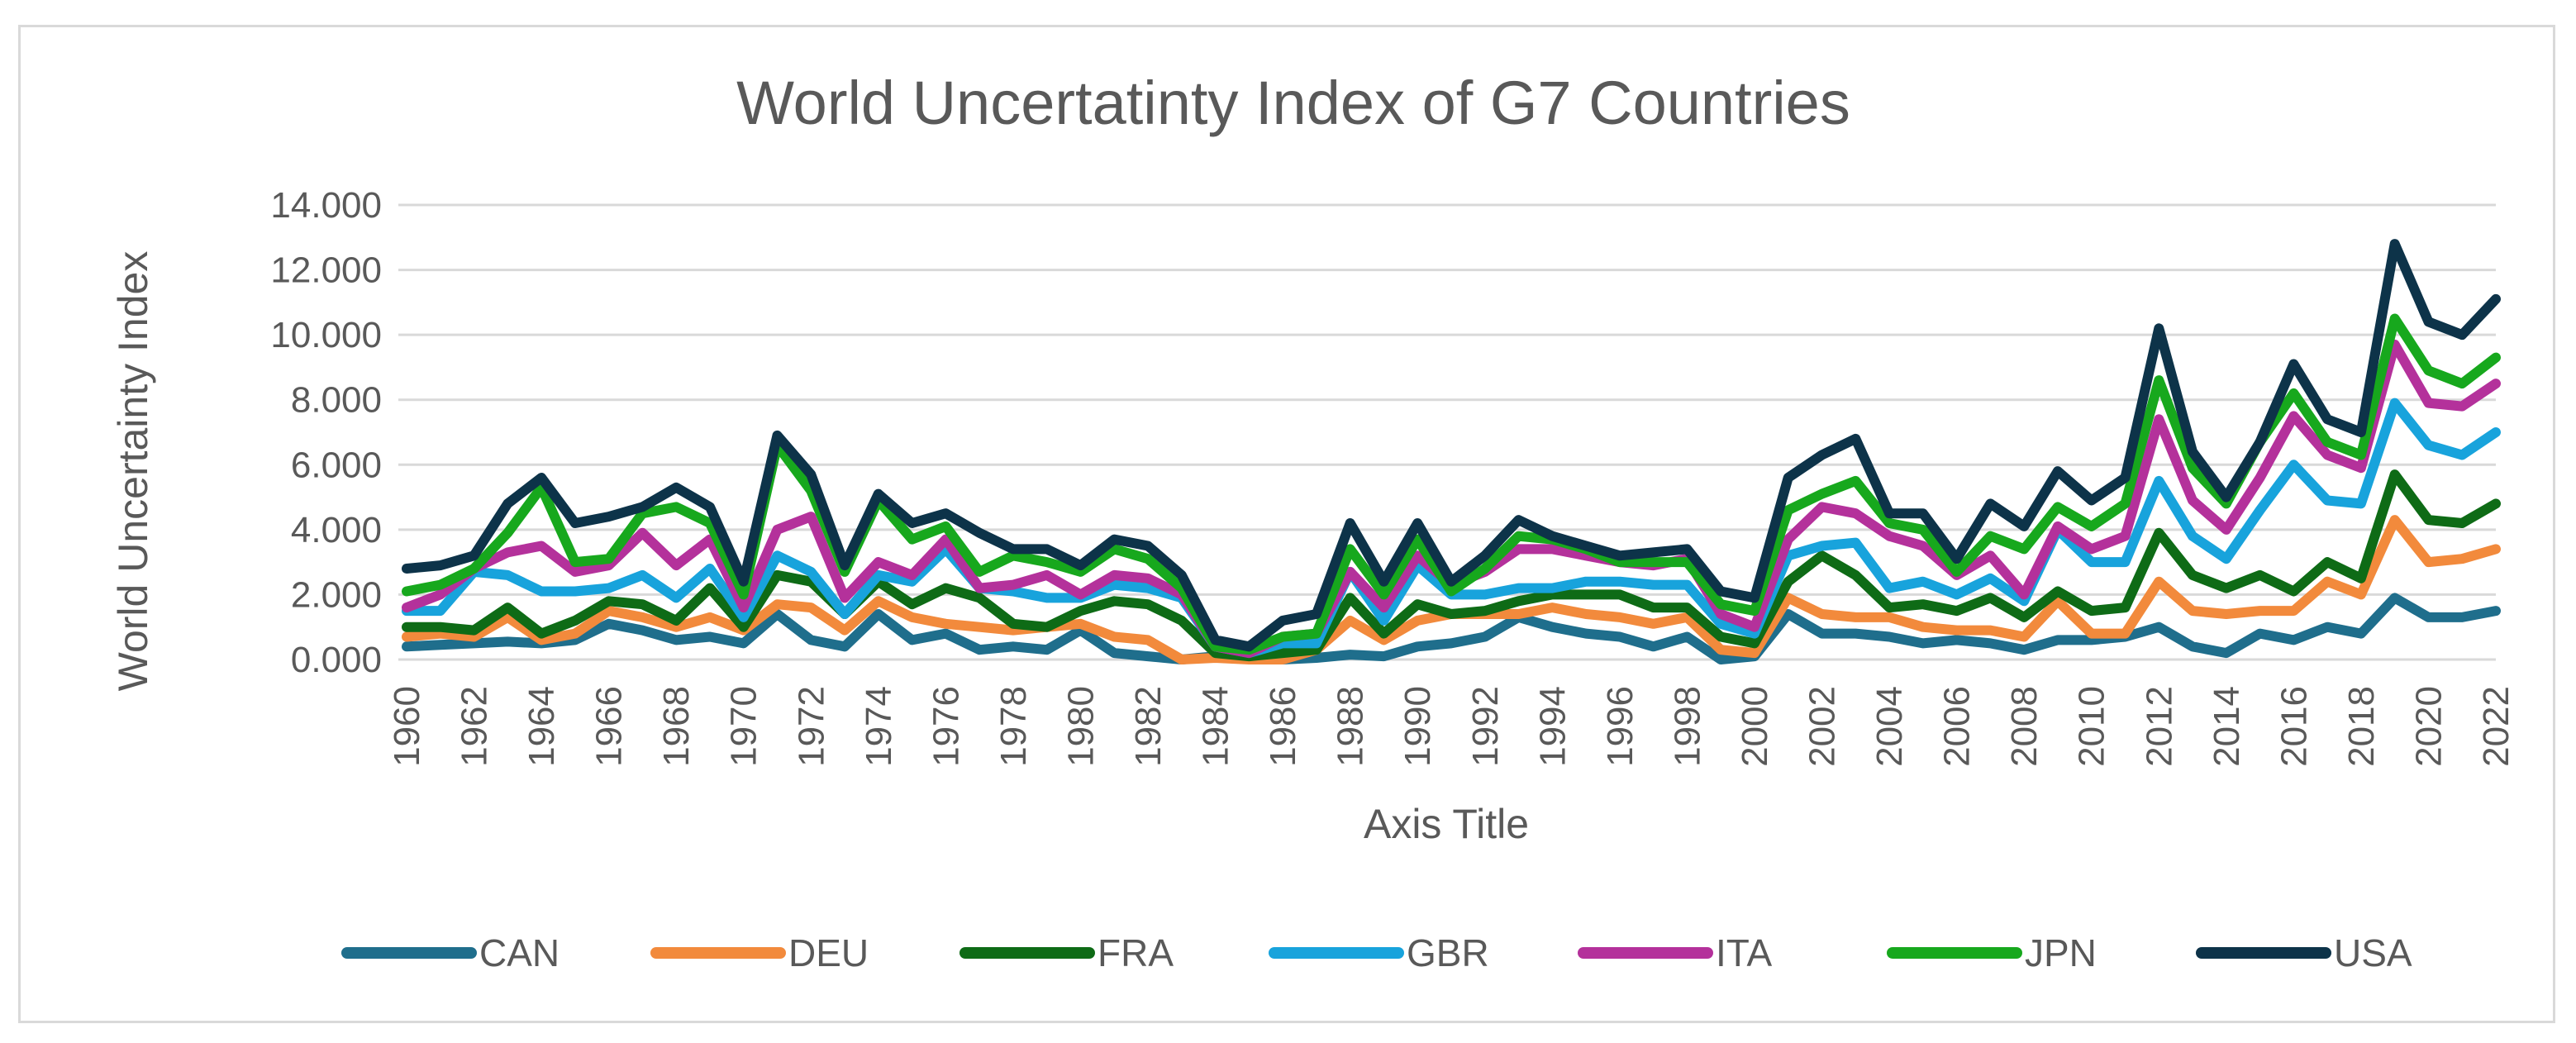 The height and width of the screenshot is (1043, 2576). What do you see at coordinates (133, 472) in the screenshot?
I see `y-axis-title: World Uncertainty Index` at bounding box center [133, 472].